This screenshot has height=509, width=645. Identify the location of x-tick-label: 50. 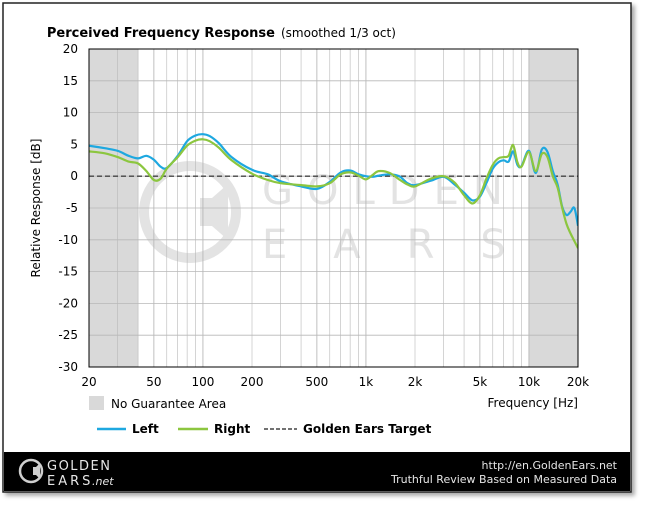
(153, 382).